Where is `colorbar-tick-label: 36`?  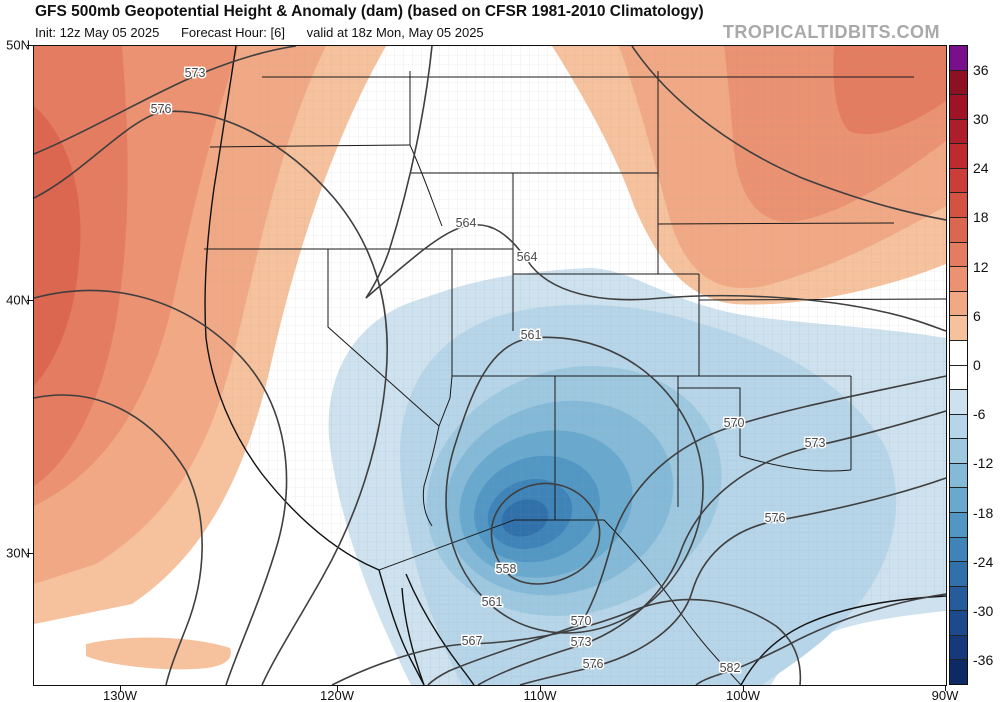 colorbar-tick-label: 36 is located at coordinates (981, 69).